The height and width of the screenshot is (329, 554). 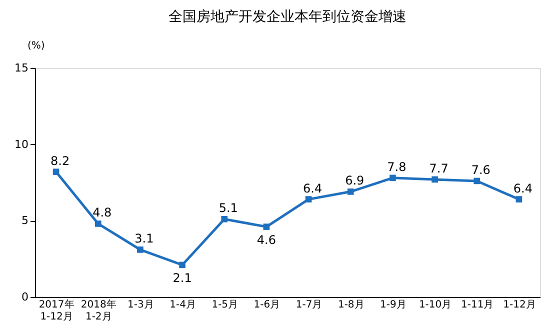 What do you see at coordinates (141, 305) in the screenshot?
I see `x-tick-label: 1-3月` at bounding box center [141, 305].